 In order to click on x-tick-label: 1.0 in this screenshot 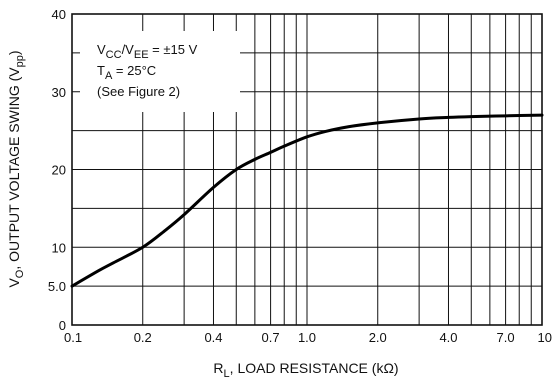, I will do `click(307, 337)`.